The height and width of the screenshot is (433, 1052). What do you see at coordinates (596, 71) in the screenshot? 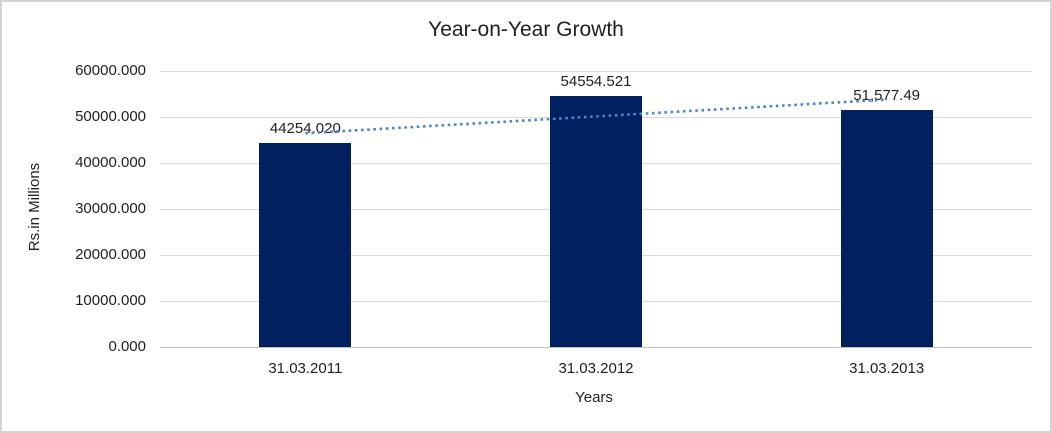
I see `gridline` at bounding box center [596, 71].